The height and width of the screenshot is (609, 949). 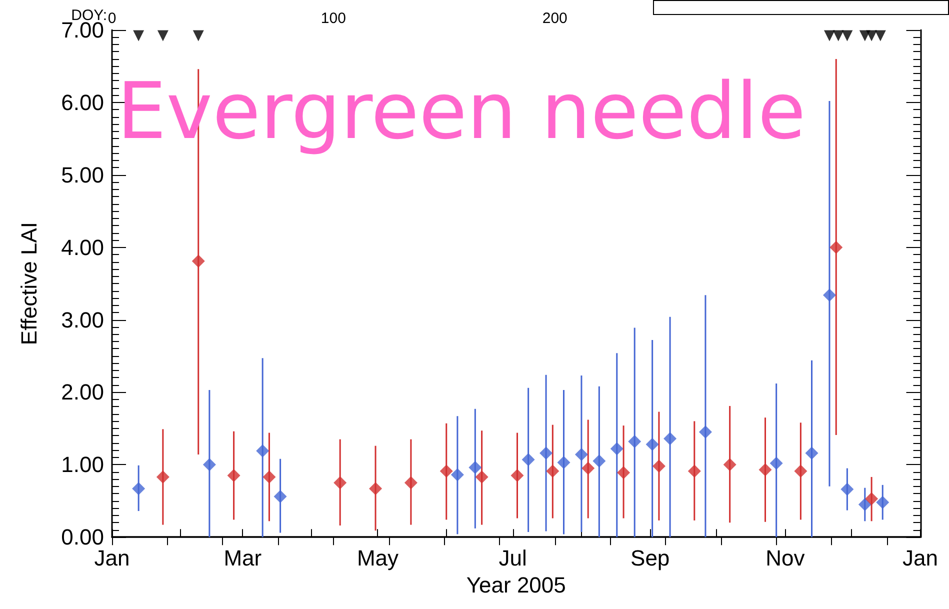 What do you see at coordinates (333, 18) in the screenshot?
I see `x2-tick-label: 100` at bounding box center [333, 18].